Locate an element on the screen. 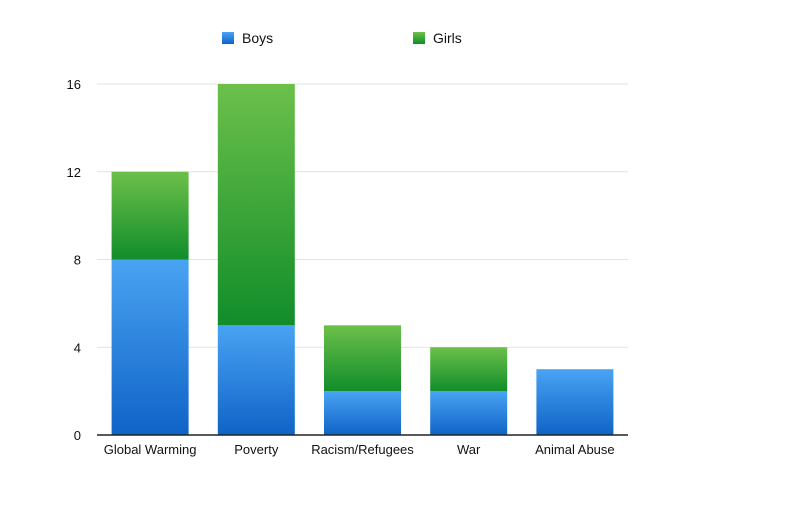 The image size is (798, 508). legend-label-boys: Boys is located at coordinates (257, 38).